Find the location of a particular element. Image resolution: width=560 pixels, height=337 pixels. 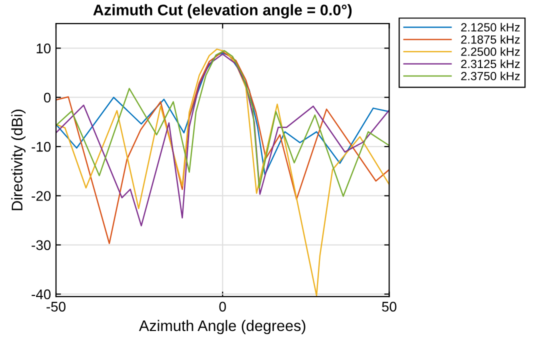

y-tick-label: -30 is located at coordinates (41, 245).